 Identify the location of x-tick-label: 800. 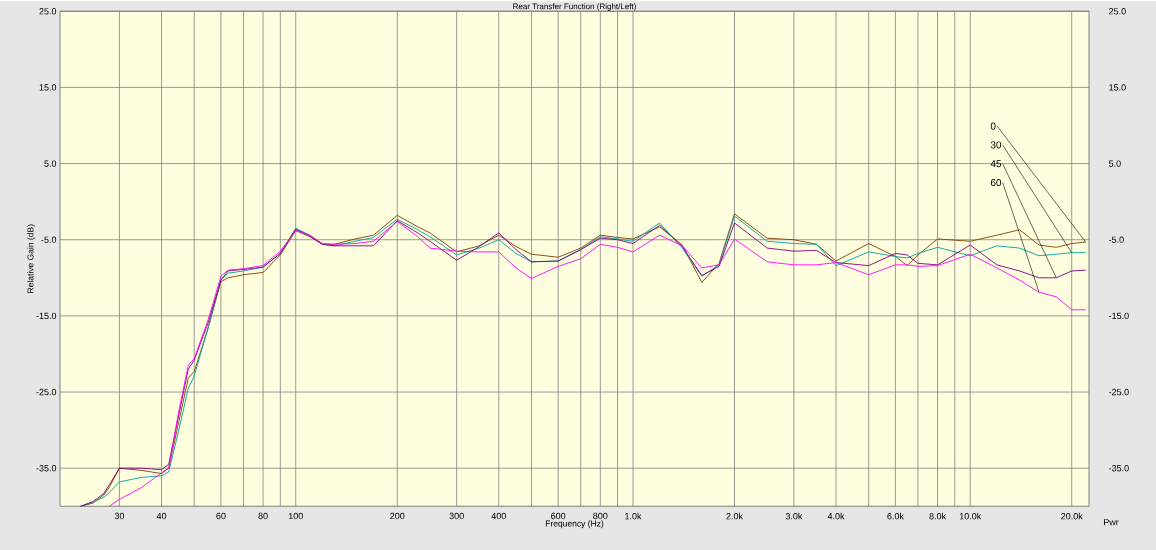
(600, 516).